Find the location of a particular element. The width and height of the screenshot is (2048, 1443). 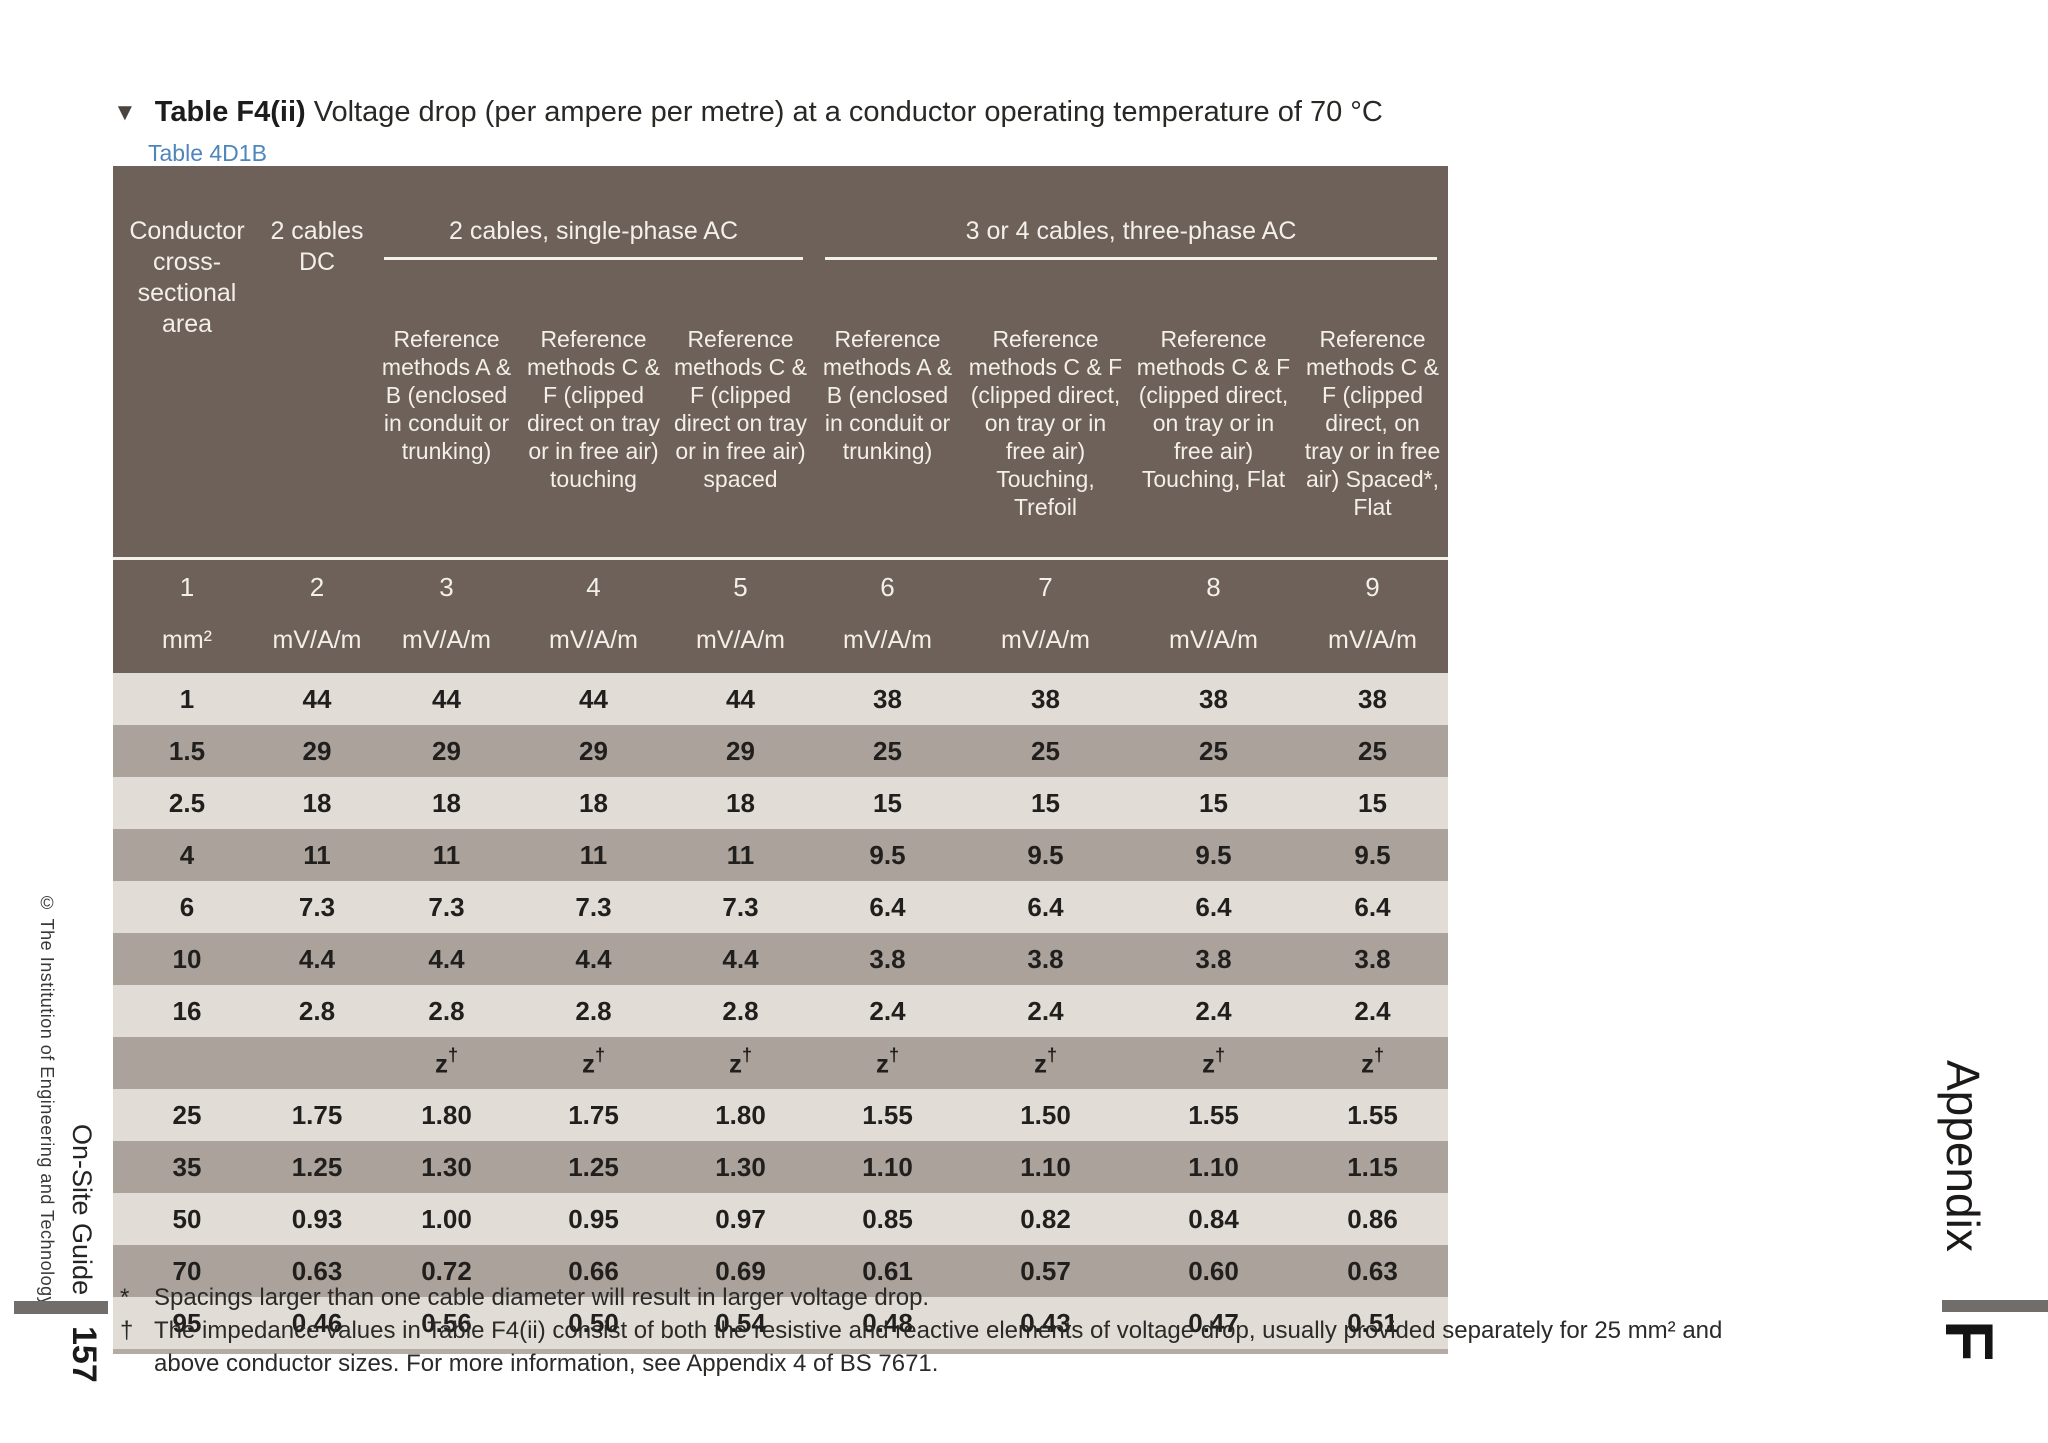

table-cell: 1.15 is located at coordinates (1372, 1167).